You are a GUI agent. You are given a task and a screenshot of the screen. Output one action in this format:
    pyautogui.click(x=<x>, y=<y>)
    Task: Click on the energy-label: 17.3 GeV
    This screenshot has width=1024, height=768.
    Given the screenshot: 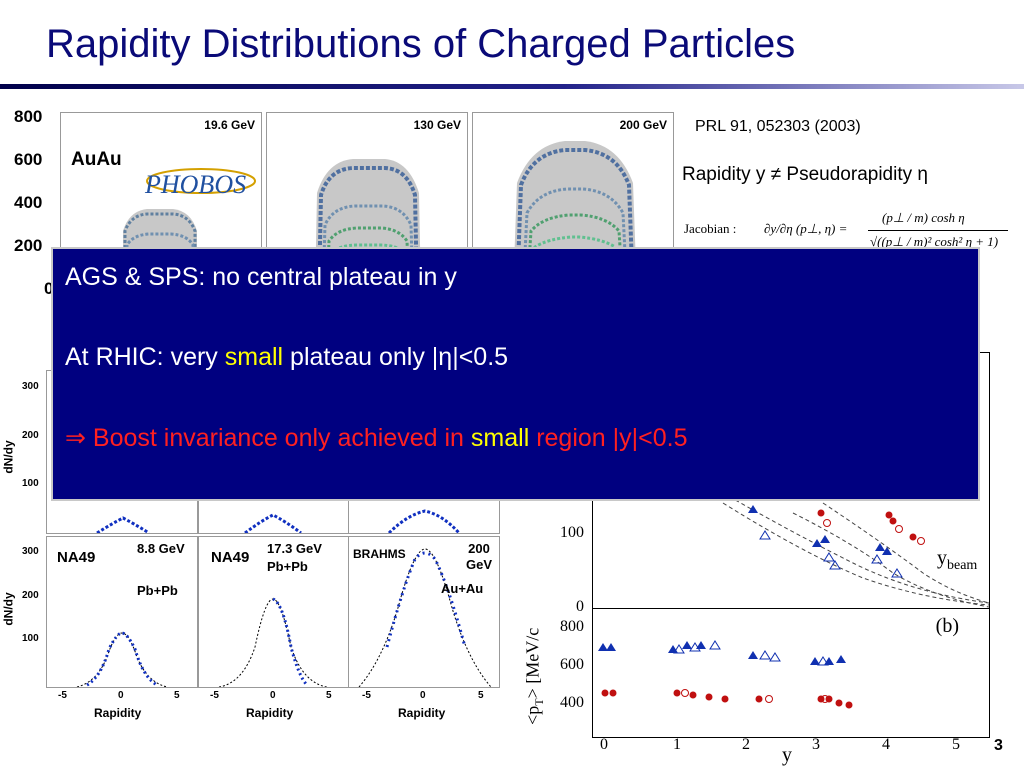 What is the action you would take?
    pyautogui.click(x=294, y=548)
    